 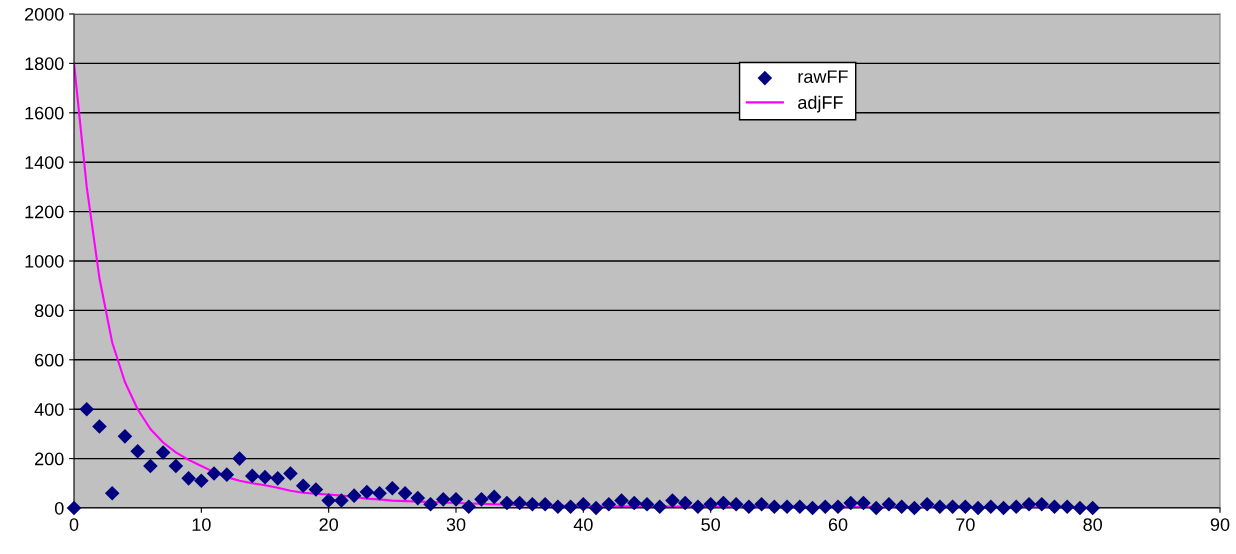 What do you see at coordinates (328, 524) in the screenshot?
I see `x-tick-label: 20` at bounding box center [328, 524].